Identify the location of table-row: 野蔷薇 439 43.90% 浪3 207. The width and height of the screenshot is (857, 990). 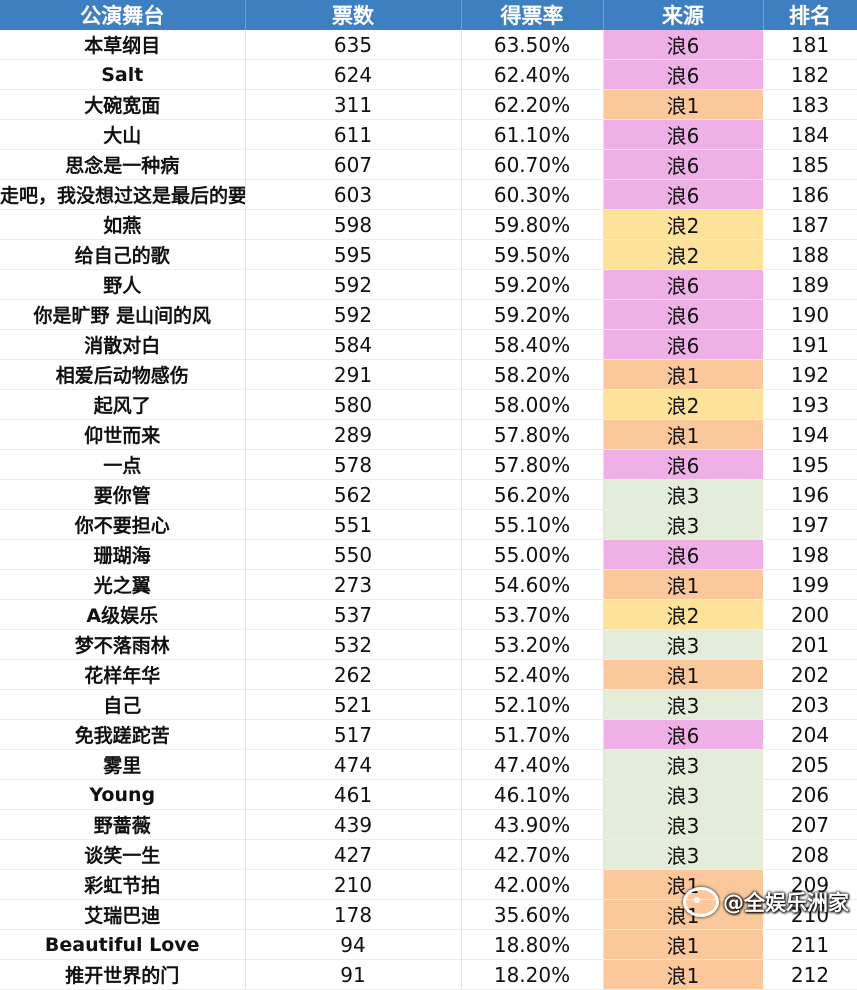
(428, 824).